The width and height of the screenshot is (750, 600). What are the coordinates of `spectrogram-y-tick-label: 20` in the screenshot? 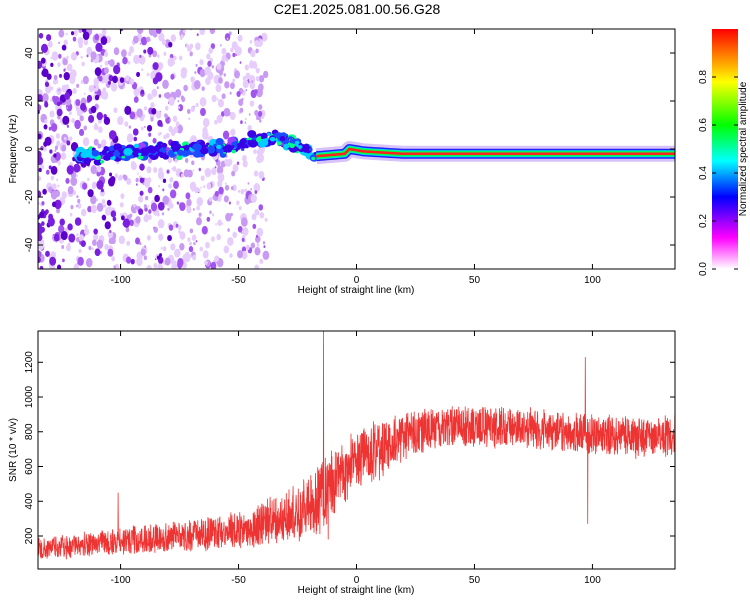 It's located at (29, 101).